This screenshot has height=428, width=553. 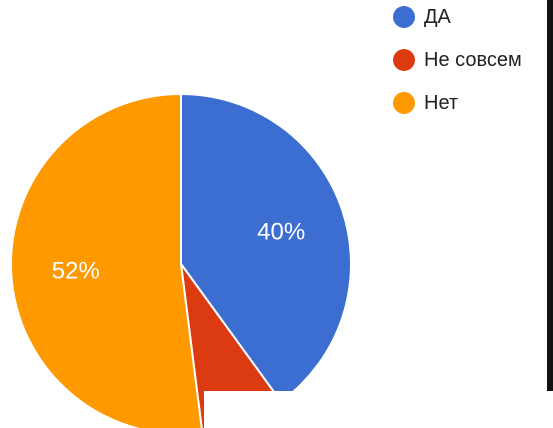 I want to click on slice-label-2: 52%, so click(x=76, y=271).